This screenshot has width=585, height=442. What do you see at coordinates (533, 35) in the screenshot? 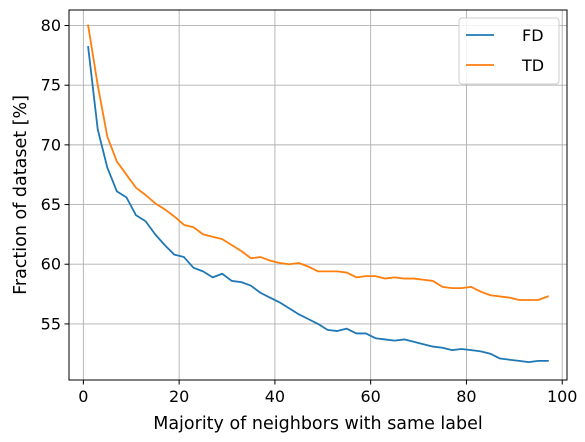
I see `legend-label-fd: FD` at bounding box center [533, 35].